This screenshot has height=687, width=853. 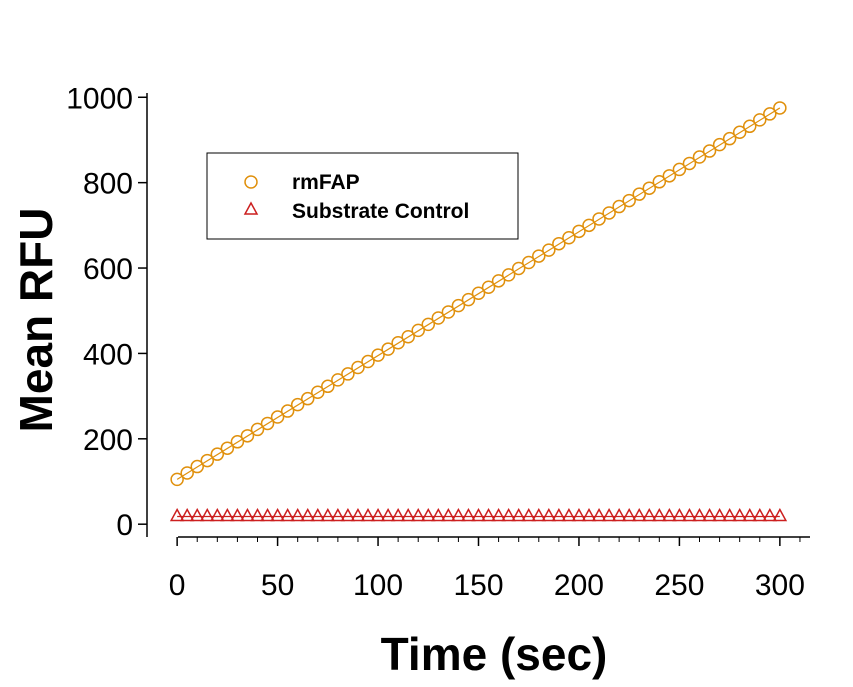 What do you see at coordinates (99, 98) in the screenshot?
I see `y-tick-label: 1000` at bounding box center [99, 98].